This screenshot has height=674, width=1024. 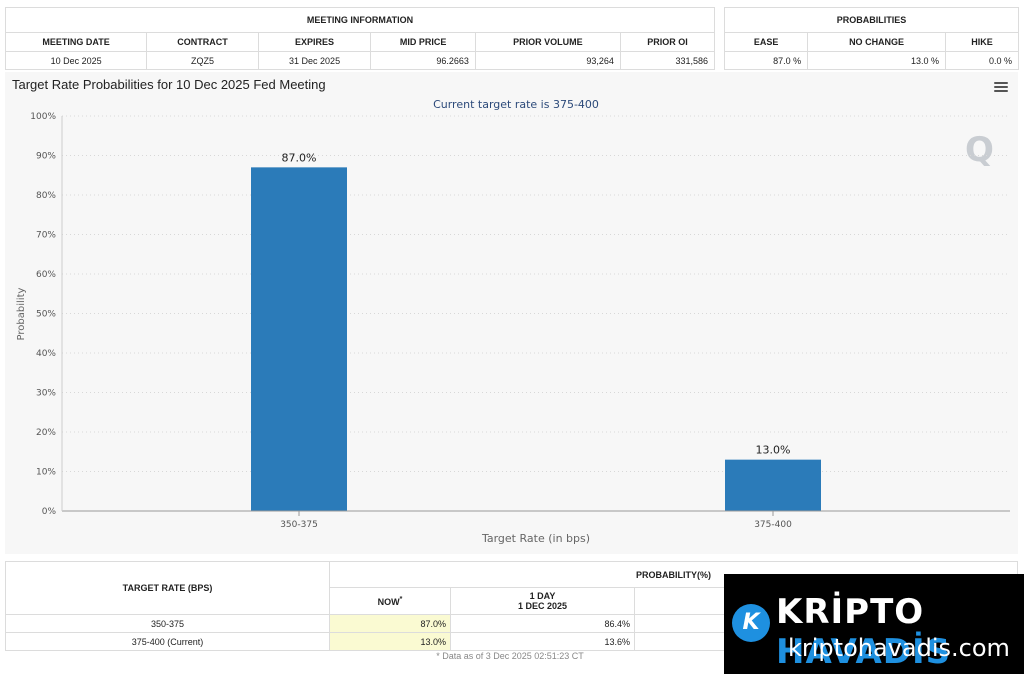 I want to click on now-asterisk: *, so click(x=401, y=599).